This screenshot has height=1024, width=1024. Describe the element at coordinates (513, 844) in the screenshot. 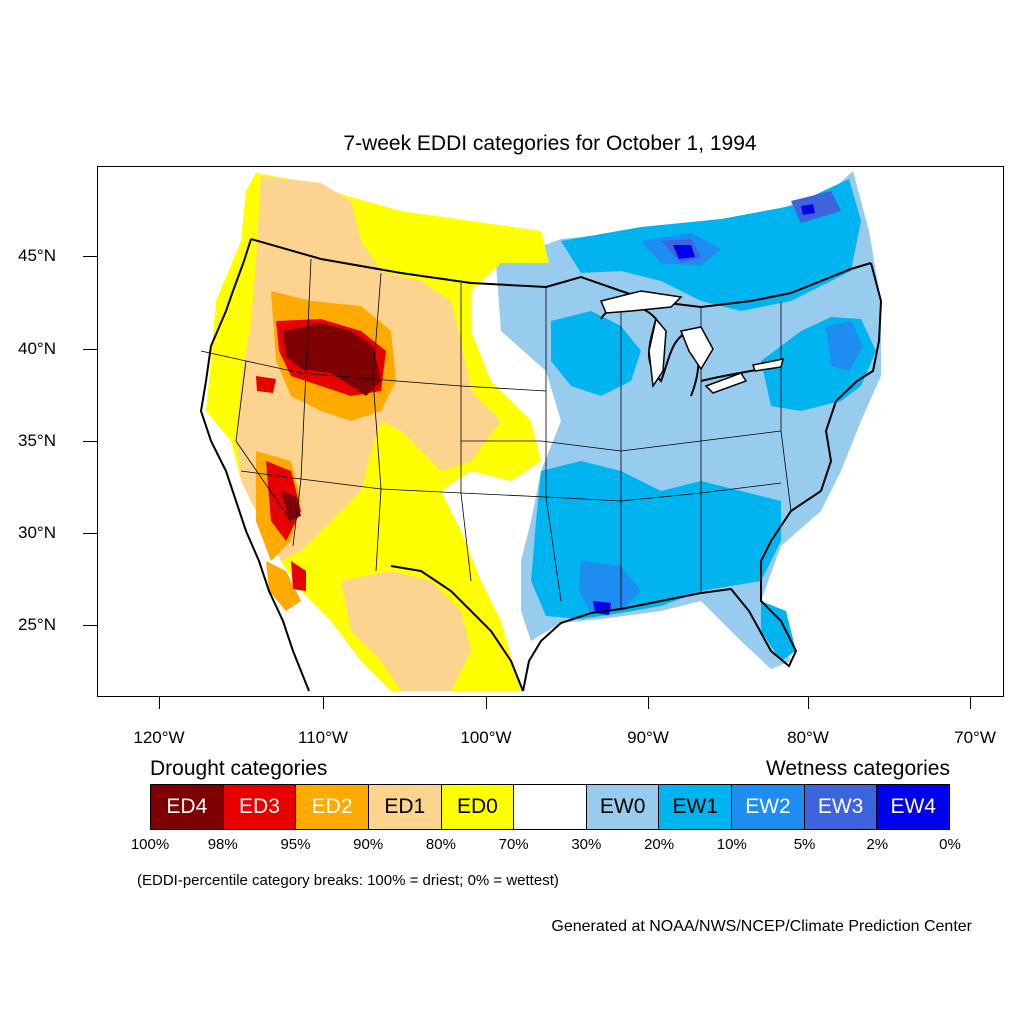

I see `percent-break-label: 70%` at that location.